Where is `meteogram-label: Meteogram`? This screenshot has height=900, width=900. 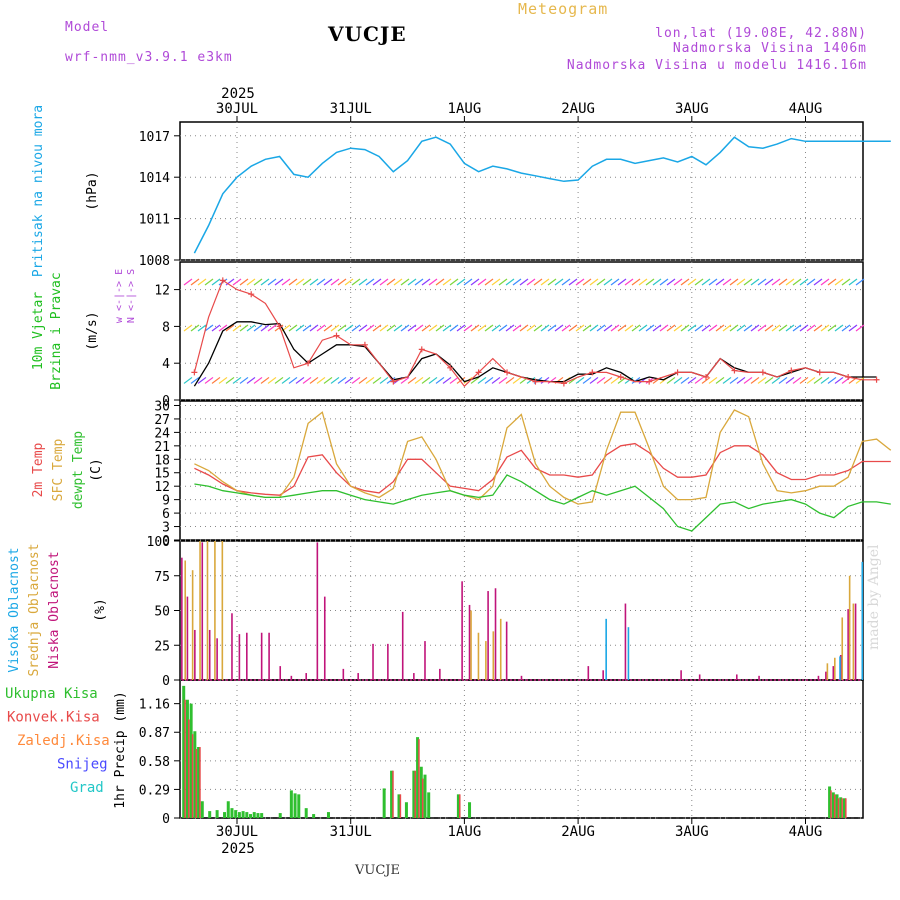 meteogram-label: Meteogram is located at coordinates (563, 9).